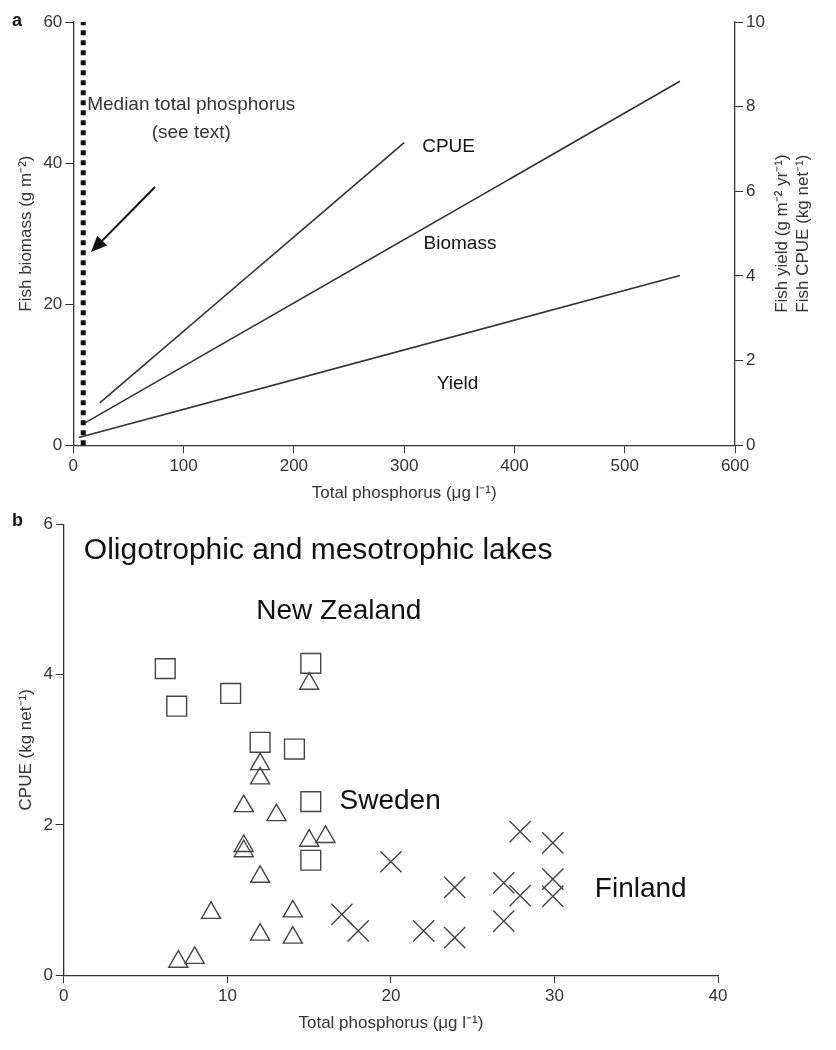  Describe the element at coordinates (339, 610) in the screenshot. I see `series-label: New Zealand` at that location.